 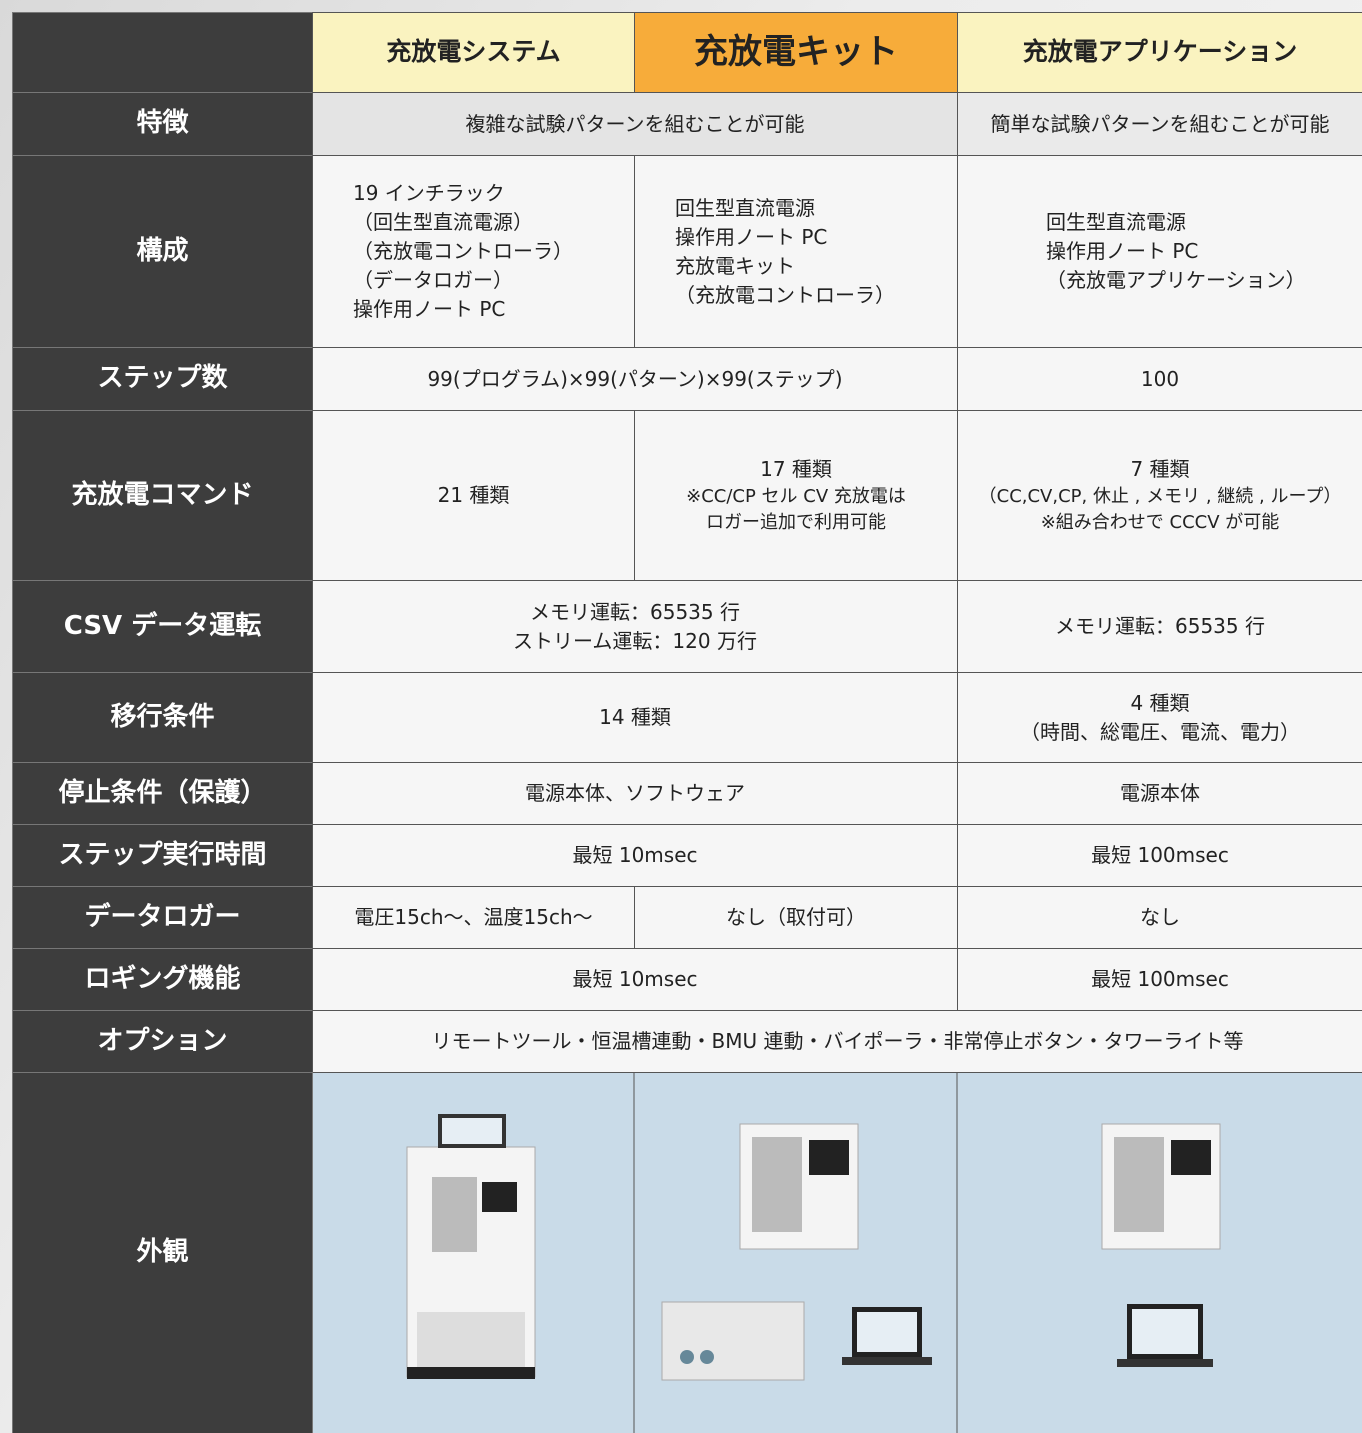 What do you see at coordinates (796, 251) in the screenshot?
I see `table-cell: 回生型直流電源 操作用ノート PC 充放電キット （充放電コントローラ）` at bounding box center [796, 251].